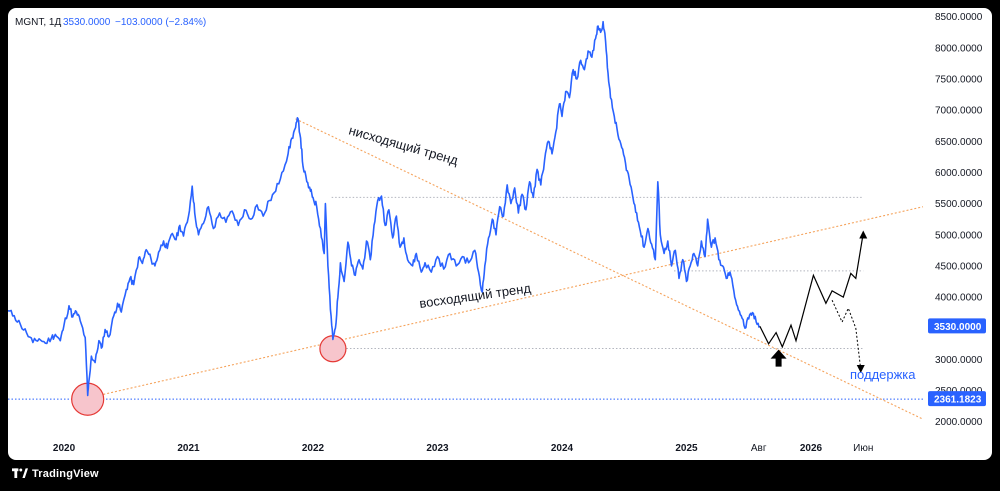 This screenshot has width=1000, height=491. I want to click on last-price-label: 3530.0000, so click(958, 327).